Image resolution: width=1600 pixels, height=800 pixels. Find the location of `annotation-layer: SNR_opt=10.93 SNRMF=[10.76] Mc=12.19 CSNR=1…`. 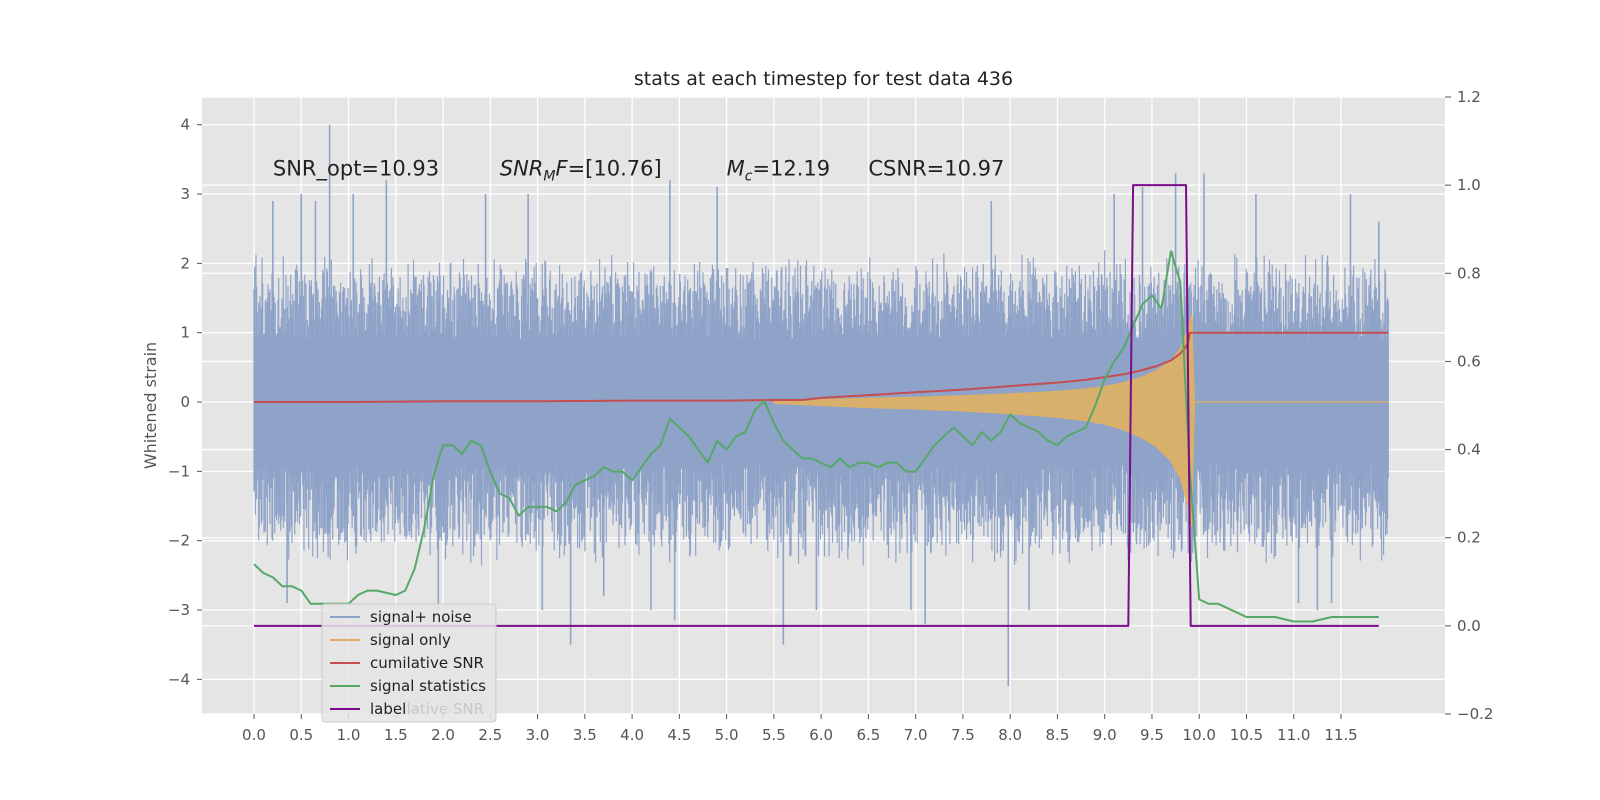

annotation-layer: SNR_opt=10.93 SNRMF=[10.76] Mc=12.19 CSNR=1… is located at coordinates (639, 170).